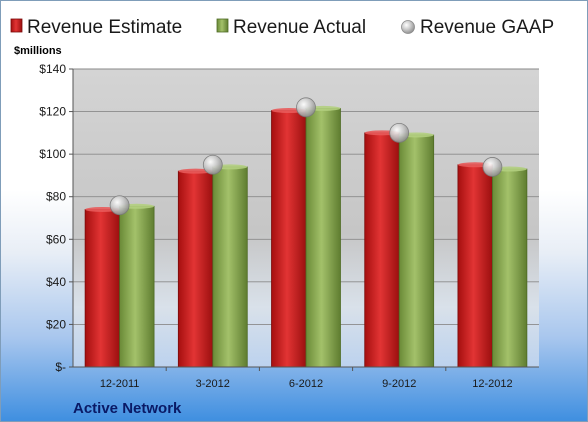  I want to click on marker-revenue-gaap-6-2012, so click(306, 107).